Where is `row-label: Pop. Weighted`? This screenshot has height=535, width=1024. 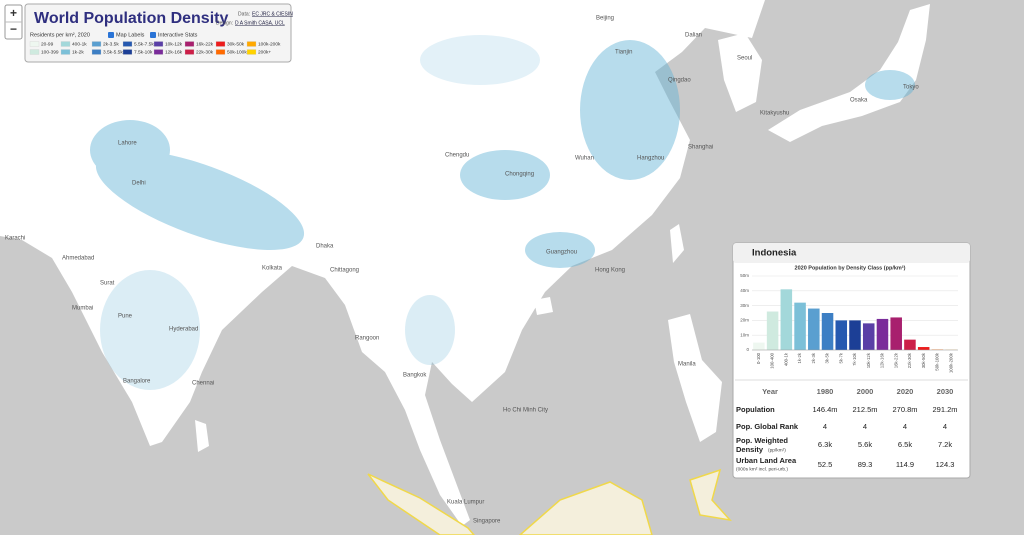
row-label: Pop. Weighted is located at coordinates (762, 440).